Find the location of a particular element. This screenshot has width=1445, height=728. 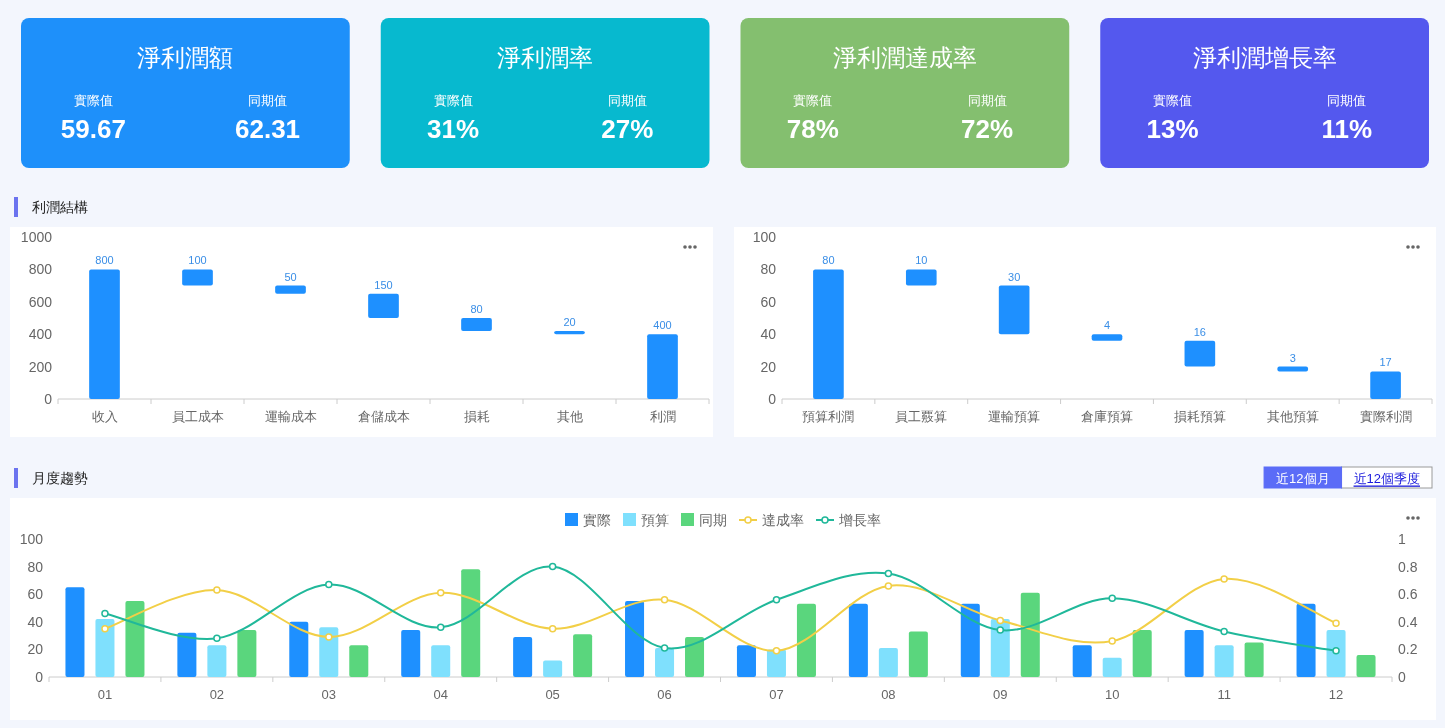

y-tick-label: 800 is located at coordinates (40, 269).